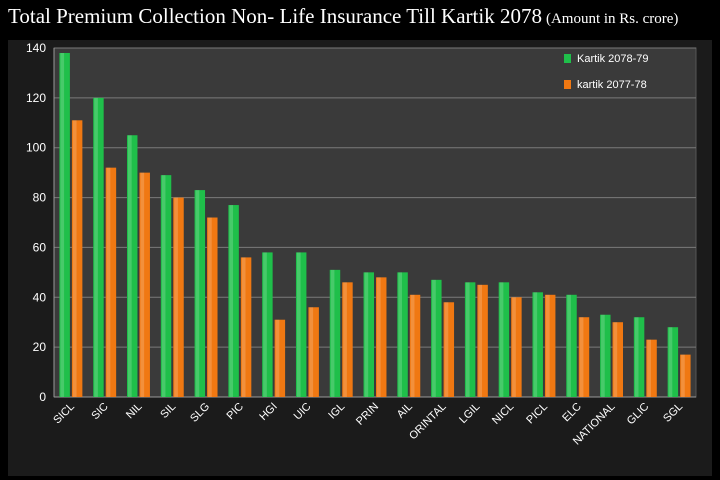 This screenshot has width=720, height=480. I want to click on bar-s2-sic, so click(111, 282).